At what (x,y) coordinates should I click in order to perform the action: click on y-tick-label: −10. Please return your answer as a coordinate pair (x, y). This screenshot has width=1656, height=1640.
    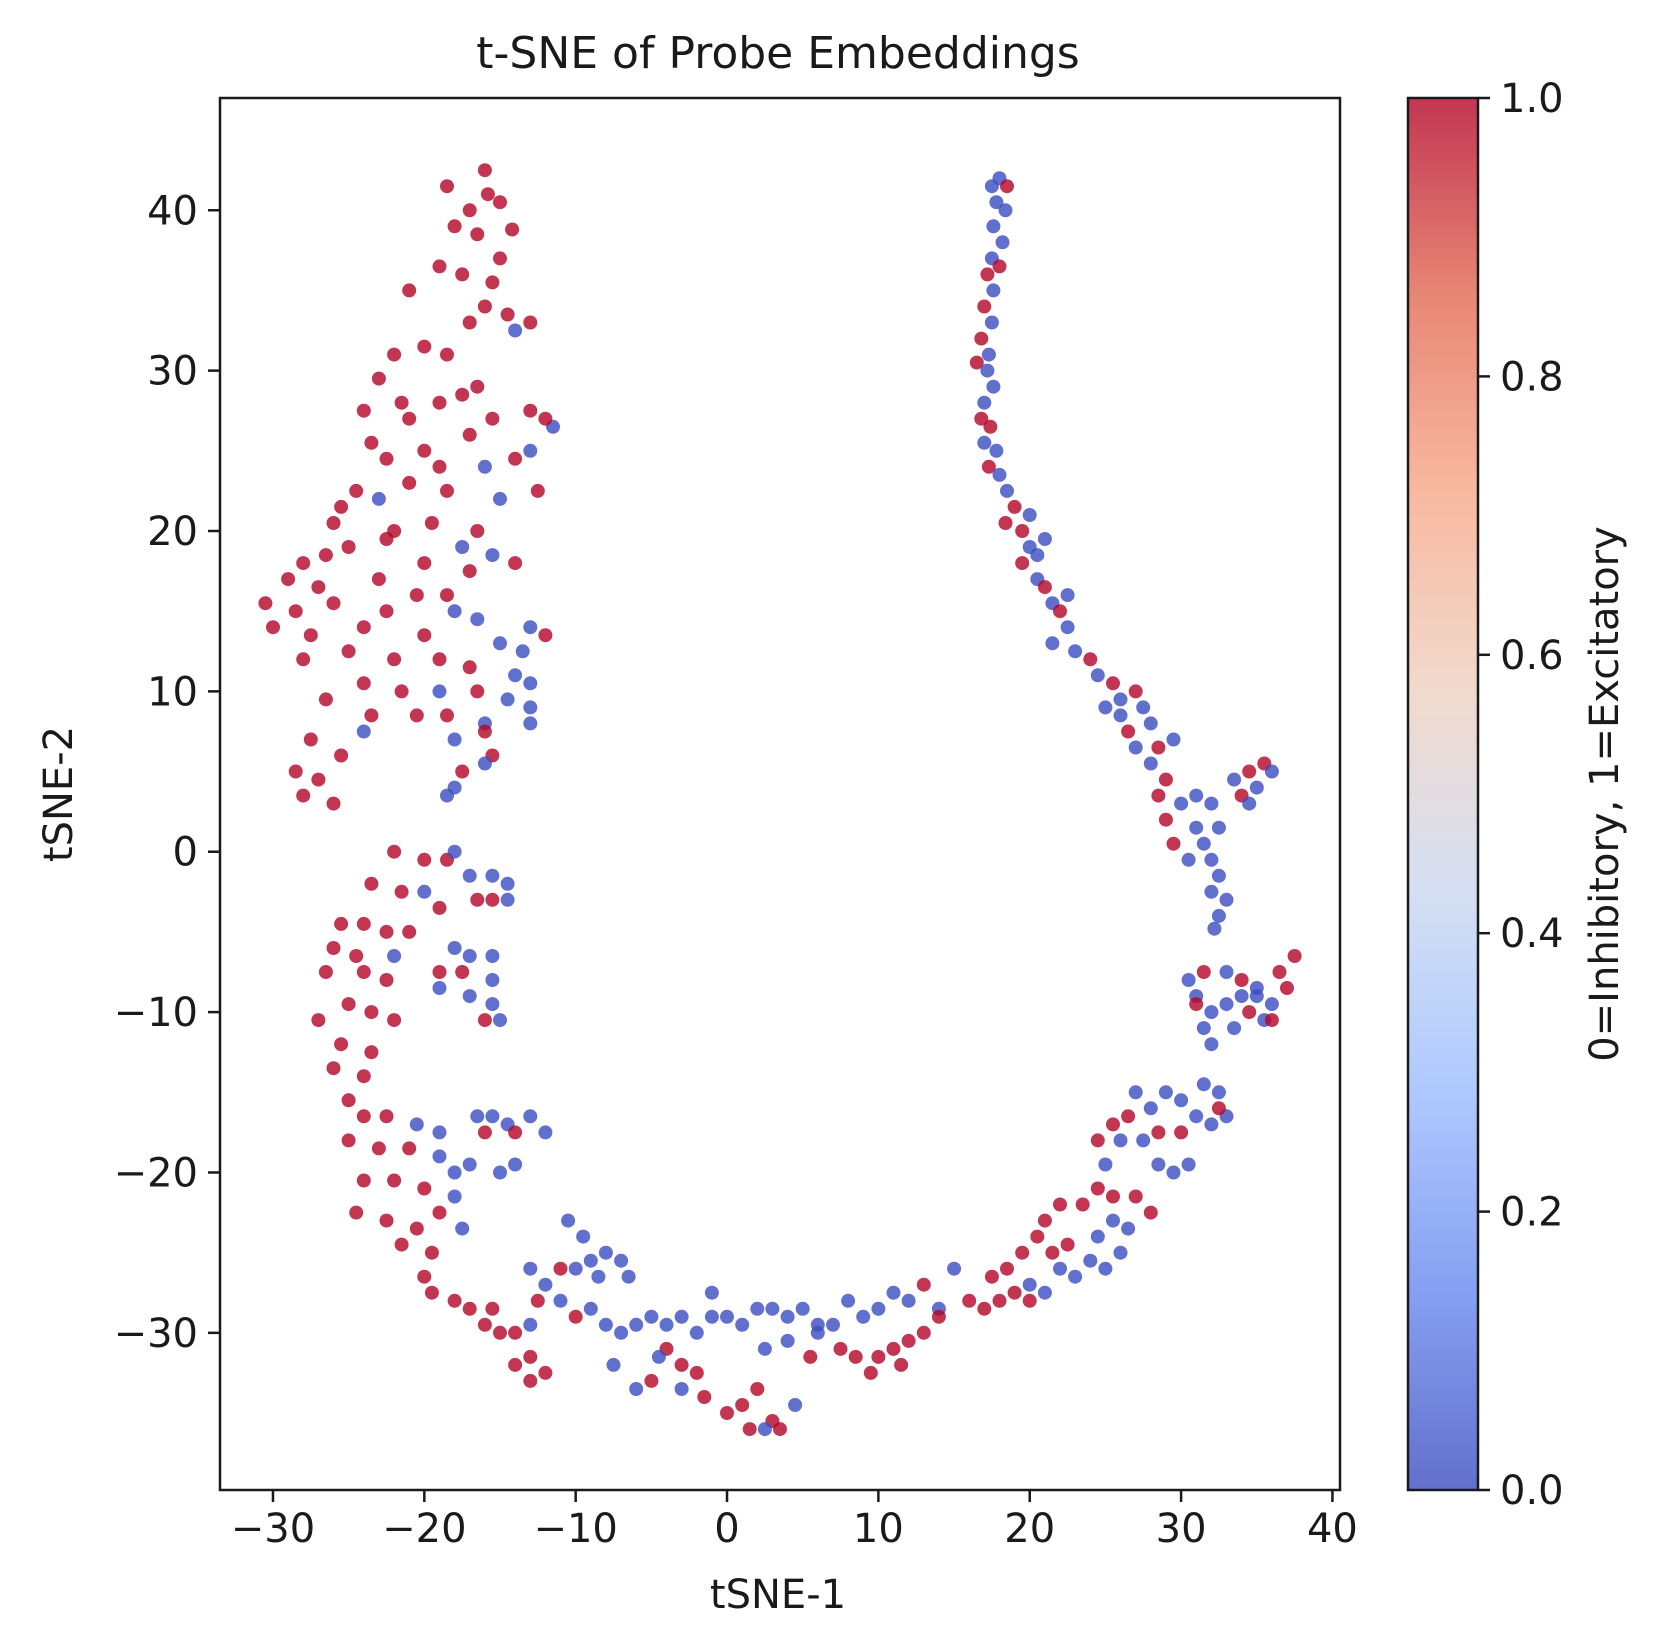
    Looking at the image, I should click on (156, 1013).